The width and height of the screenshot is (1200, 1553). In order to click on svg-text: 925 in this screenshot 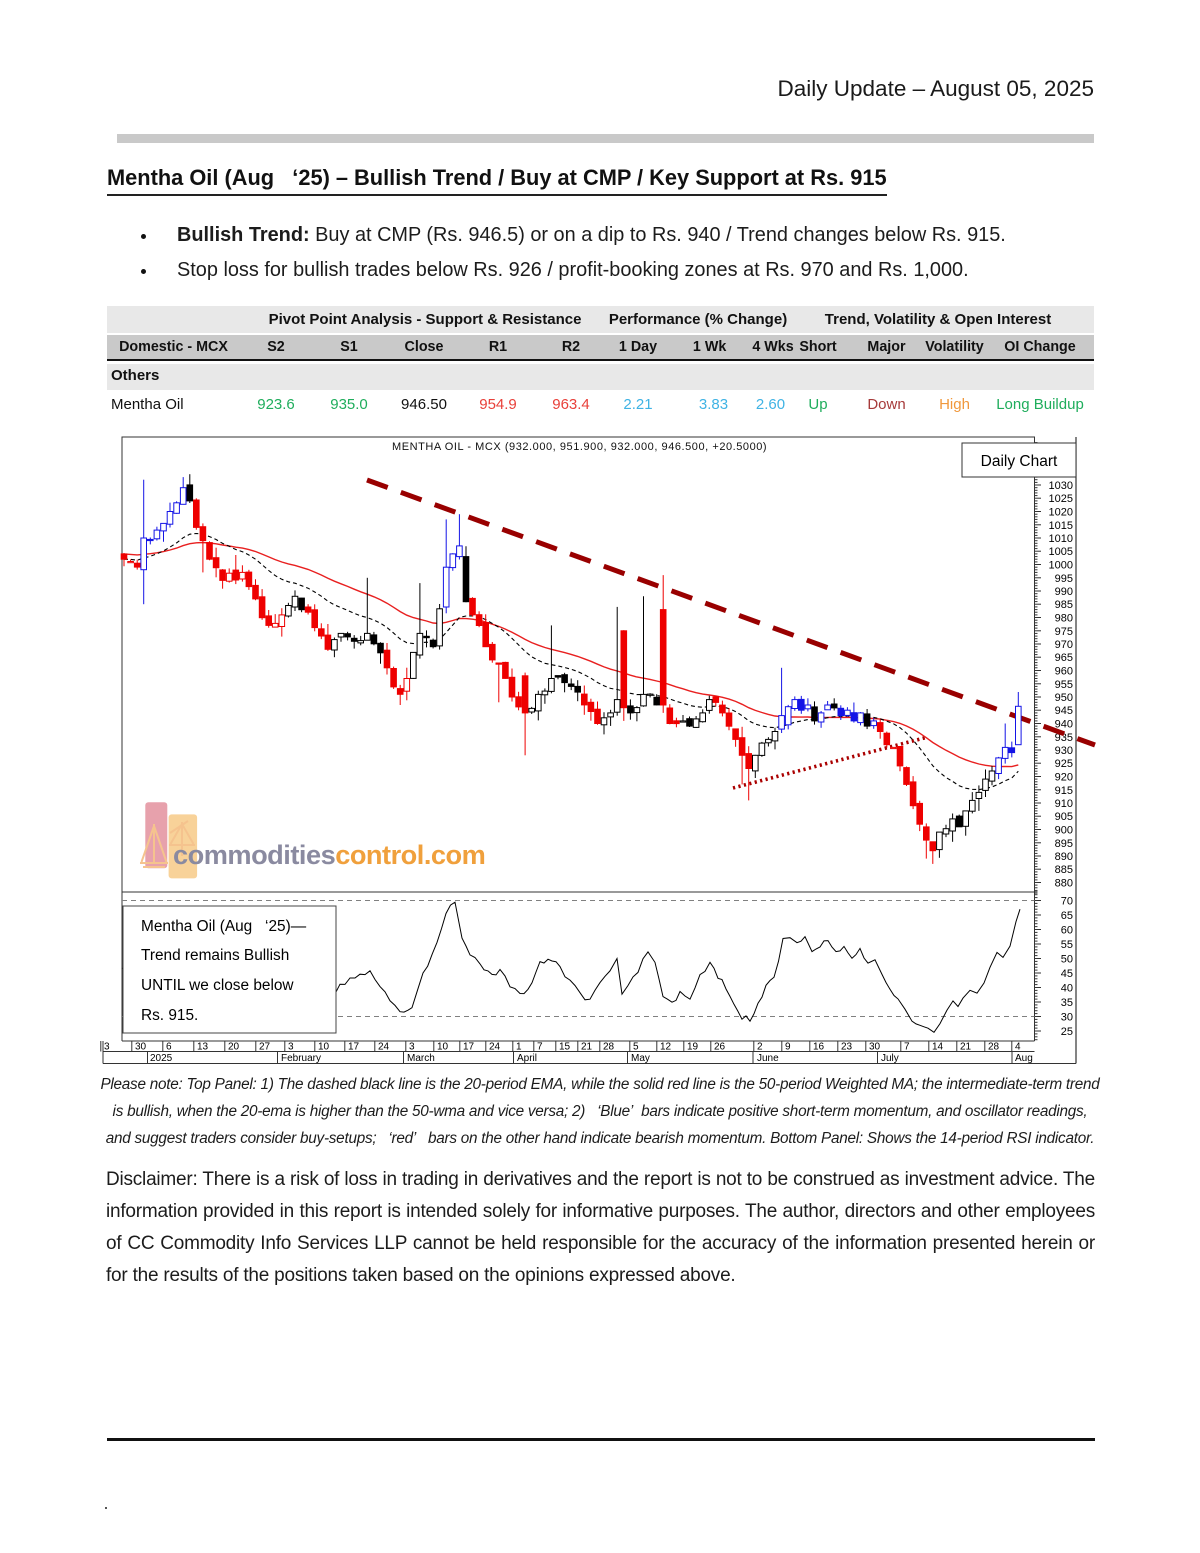, I will do `click(1064, 764)`.